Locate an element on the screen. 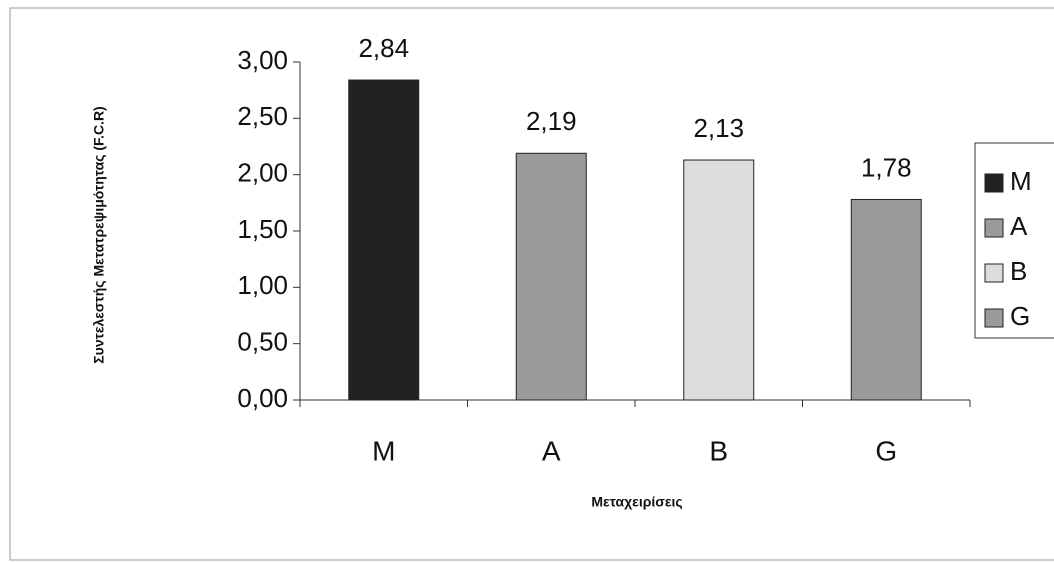  x-axis-title: Μεταχειρίσεις is located at coordinates (636, 502).